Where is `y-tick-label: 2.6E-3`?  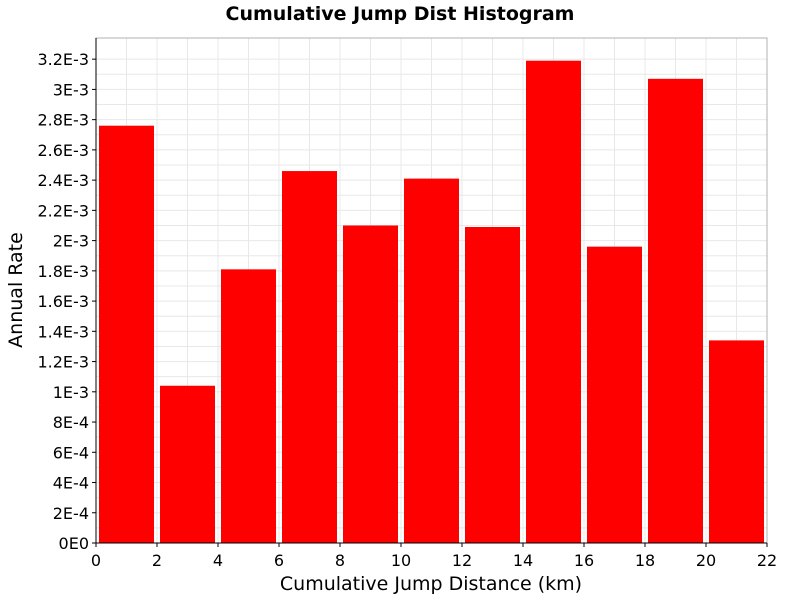 y-tick-label: 2.6E-3 is located at coordinates (63, 150).